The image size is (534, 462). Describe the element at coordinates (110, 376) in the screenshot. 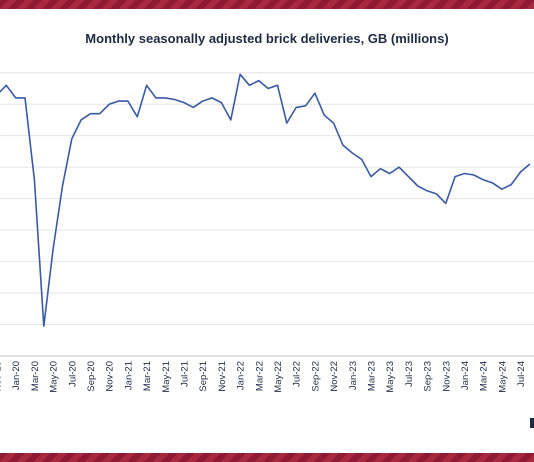

I see `x-tick-label: Nov-20` at that location.